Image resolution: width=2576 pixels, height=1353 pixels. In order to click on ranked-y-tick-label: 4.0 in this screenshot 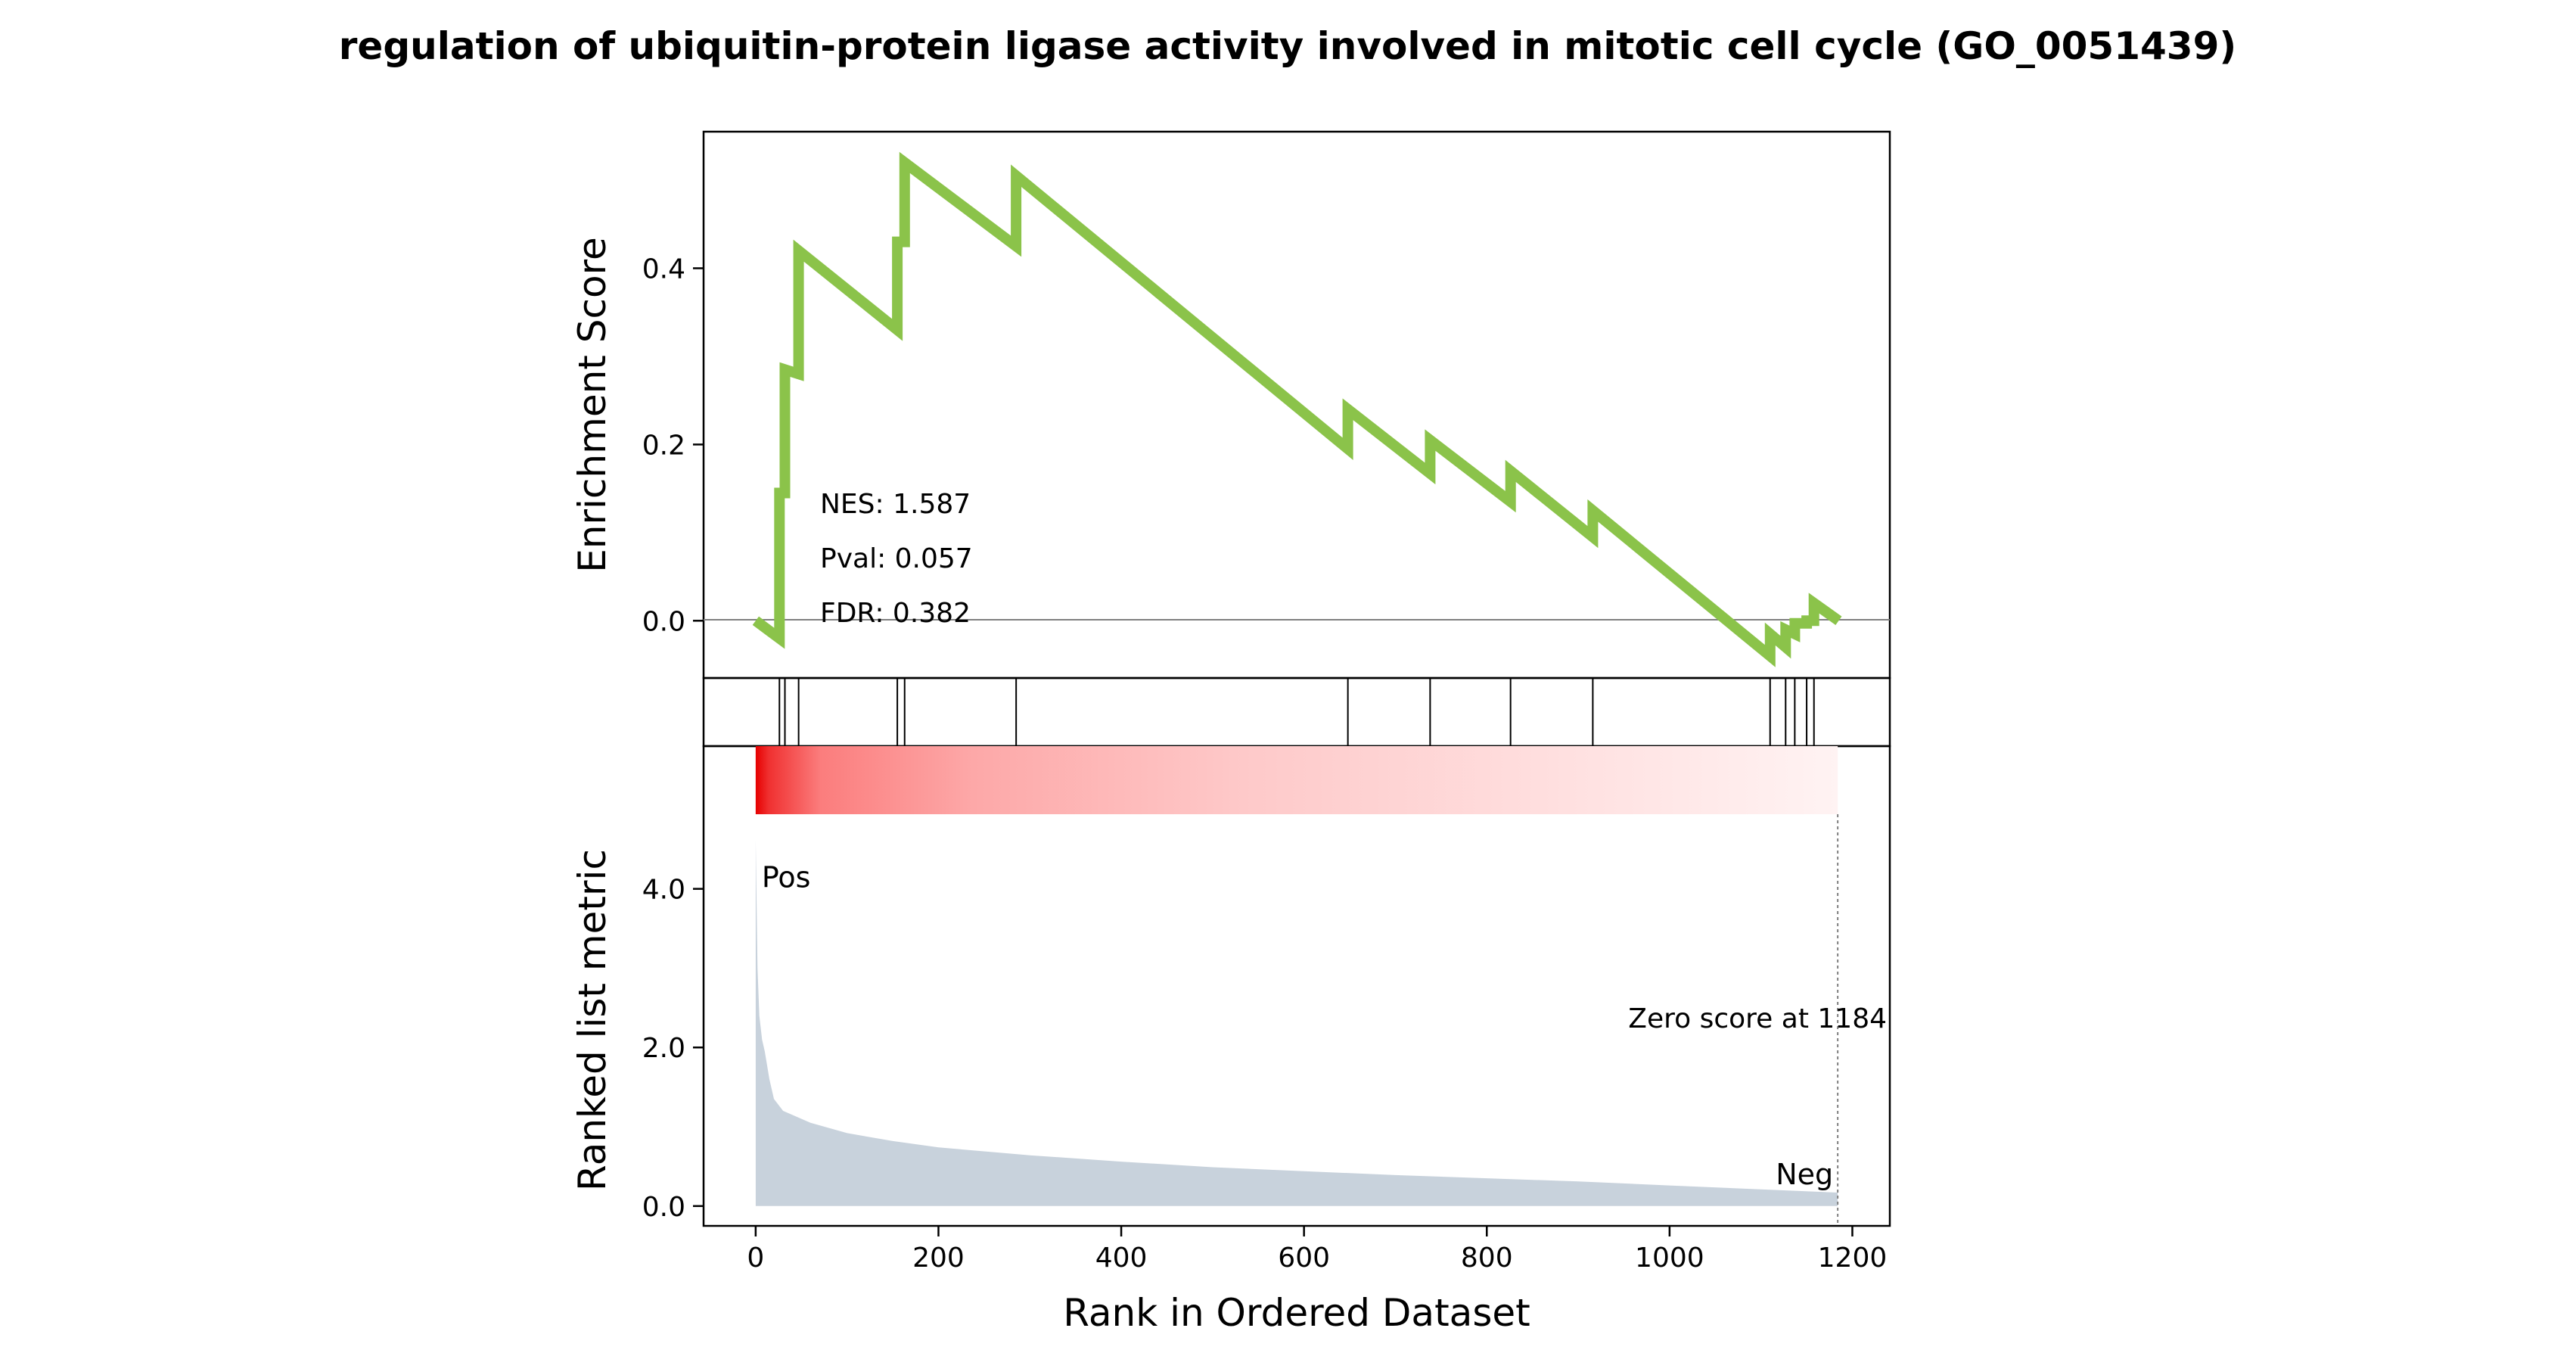, I will do `click(663, 890)`.